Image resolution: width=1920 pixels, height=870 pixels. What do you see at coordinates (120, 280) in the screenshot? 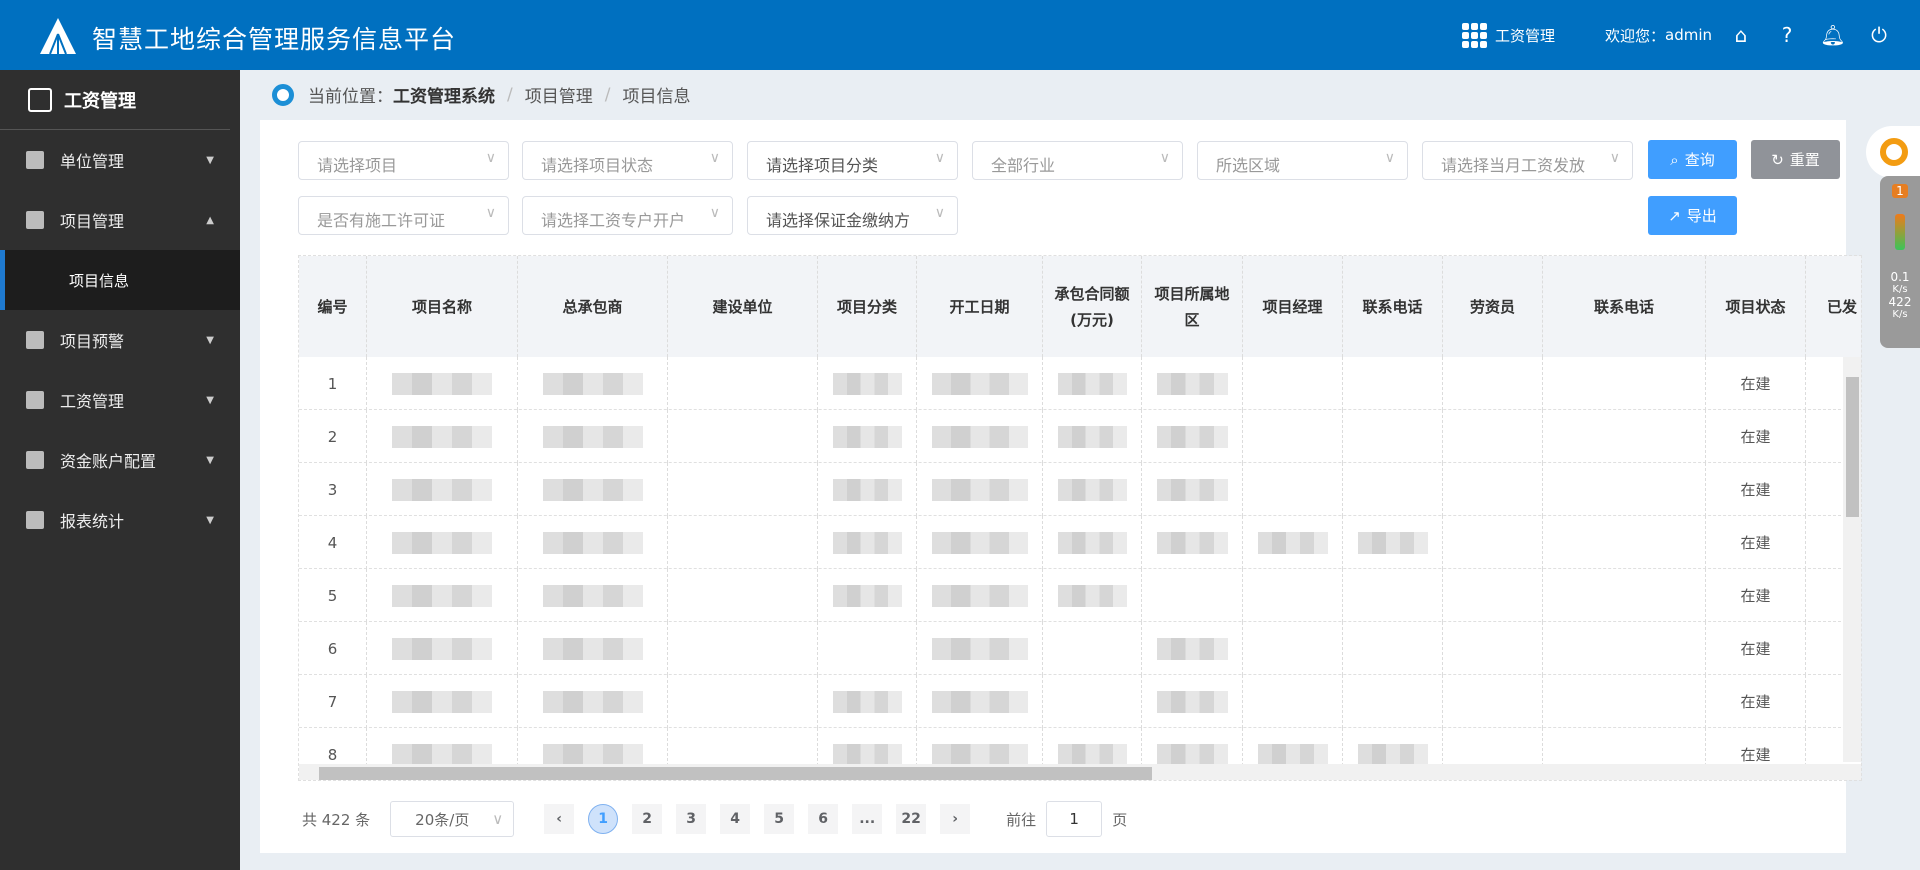
I see `sidebar-subitem-project-info: 项目信息` at bounding box center [120, 280].